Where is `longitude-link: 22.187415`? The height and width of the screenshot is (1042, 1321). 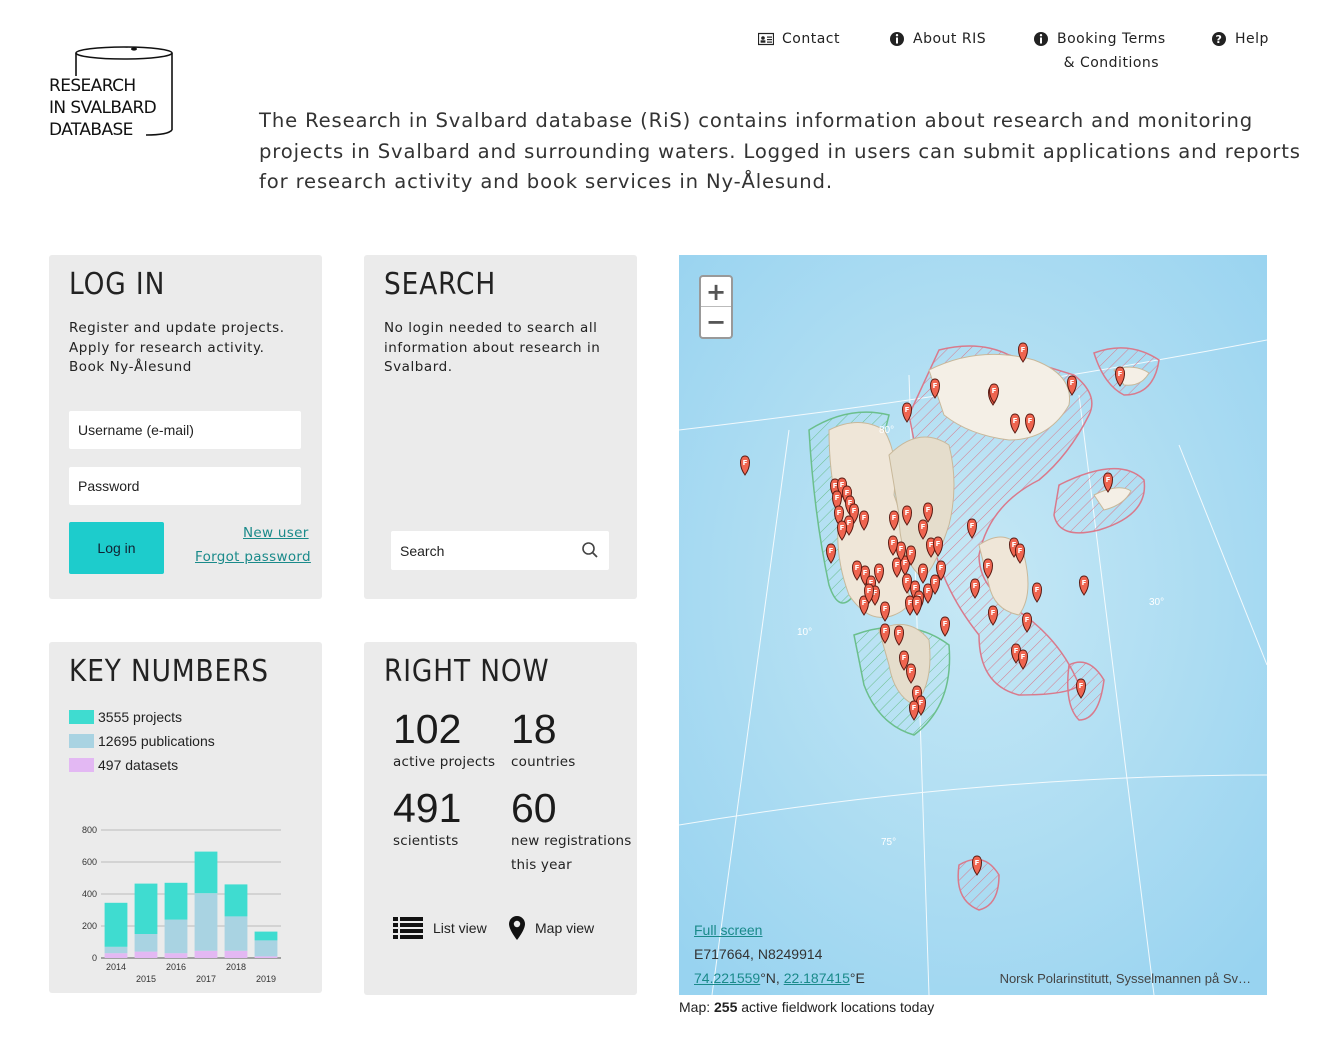 longitude-link: 22.187415 is located at coordinates (816, 978).